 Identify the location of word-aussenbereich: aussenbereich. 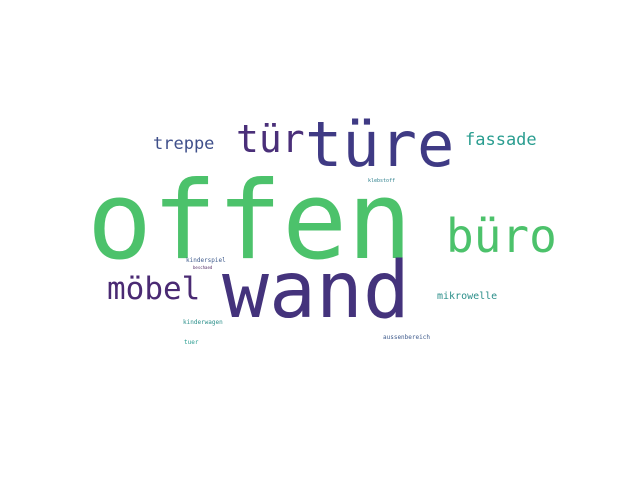
(406, 337).